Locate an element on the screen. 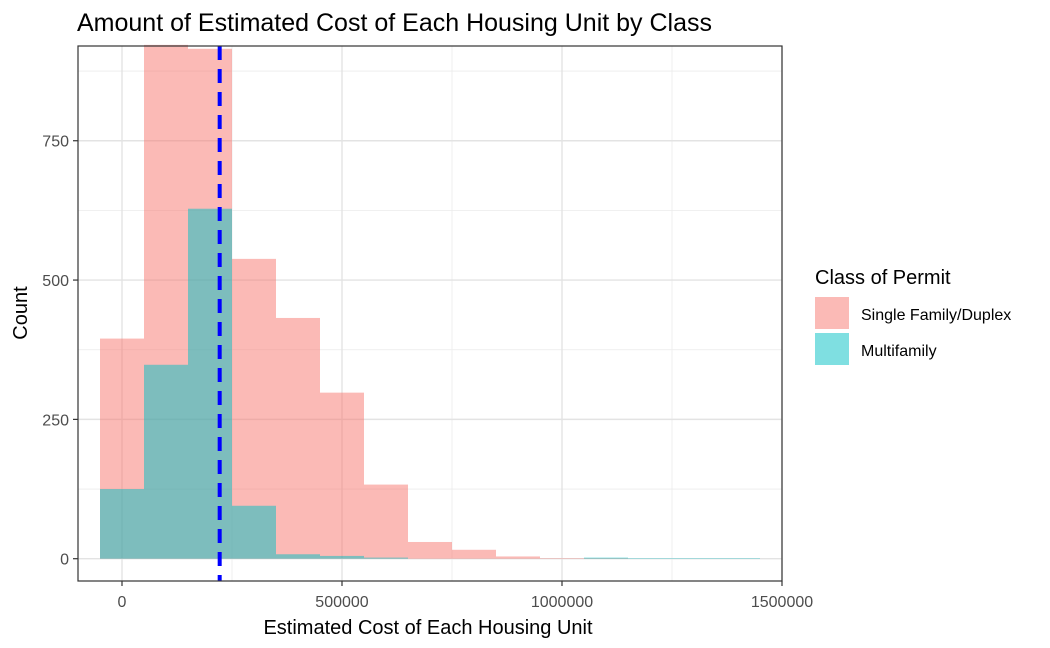 This screenshot has height=648, width=1050. y-tick-label: 500 is located at coordinates (55, 281).